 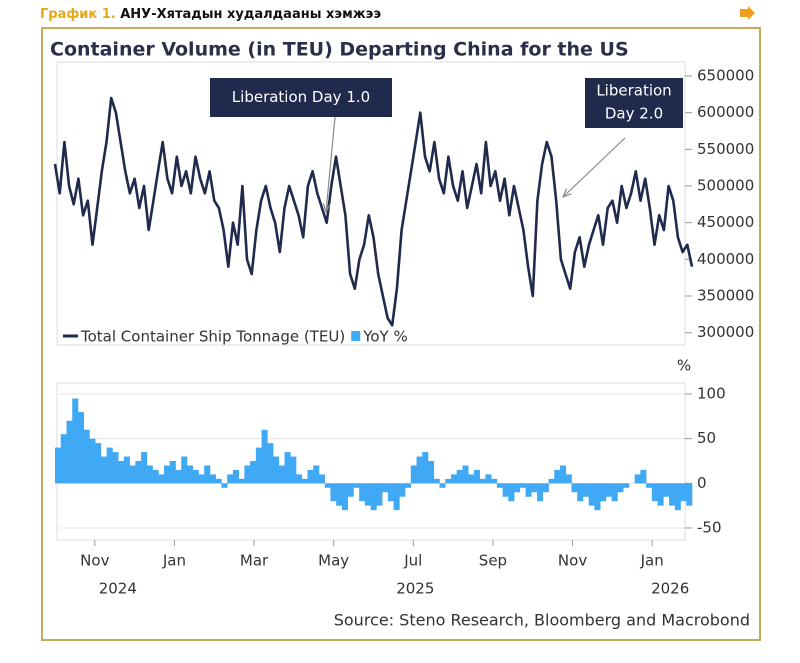 What do you see at coordinates (118, 589) in the screenshot?
I see `year-label: 2024` at bounding box center [118, 589].